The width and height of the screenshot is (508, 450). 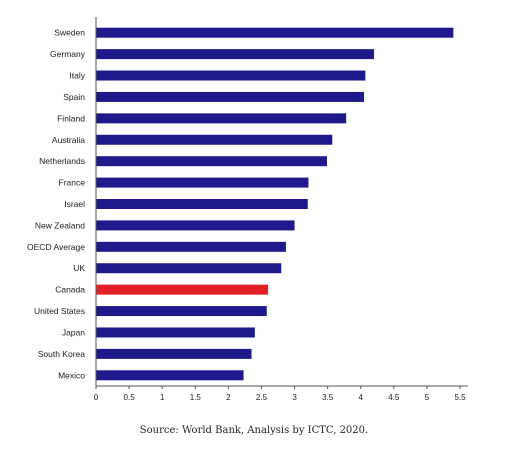 I want to click on bar-sweden, so click(x=275, y=32).